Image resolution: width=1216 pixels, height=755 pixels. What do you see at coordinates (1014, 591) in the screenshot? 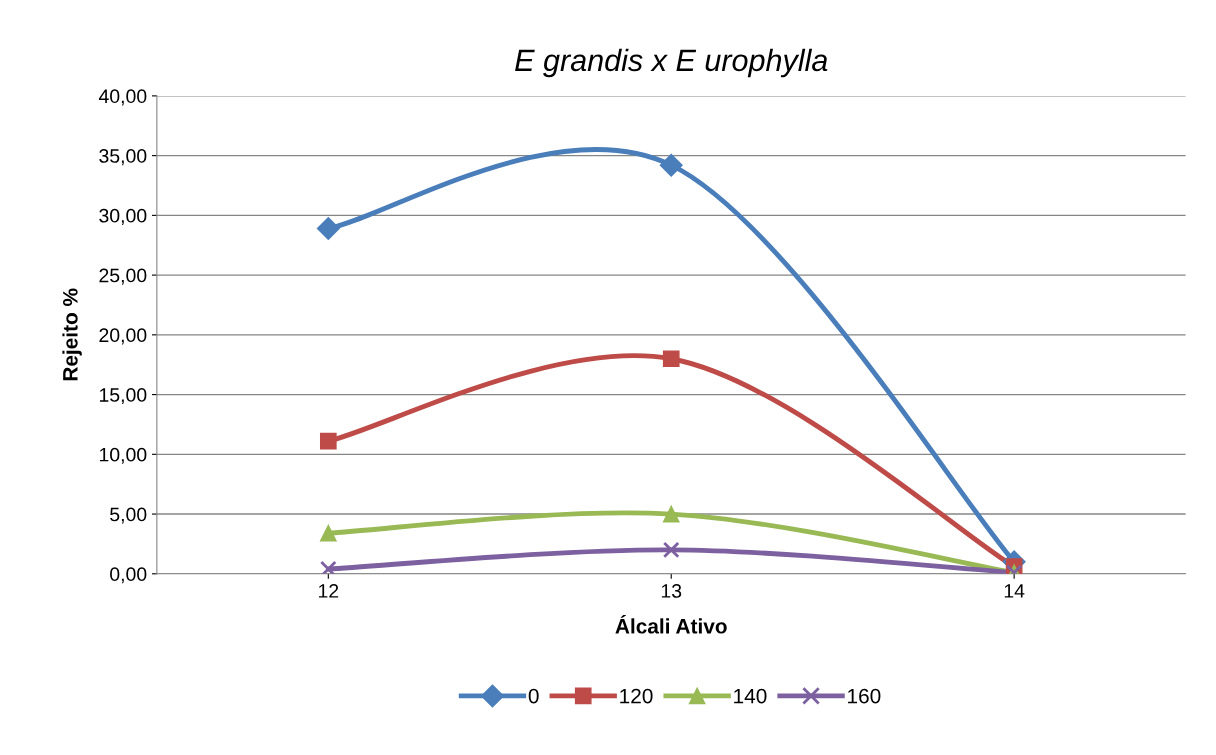
I see `x-tick-label: 14` at bounding box center [1014, 591].